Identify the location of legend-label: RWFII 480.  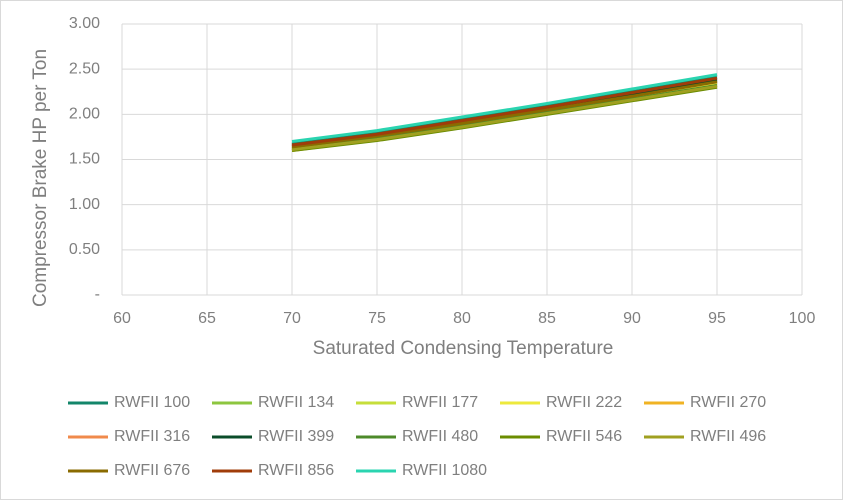
(440, 436).